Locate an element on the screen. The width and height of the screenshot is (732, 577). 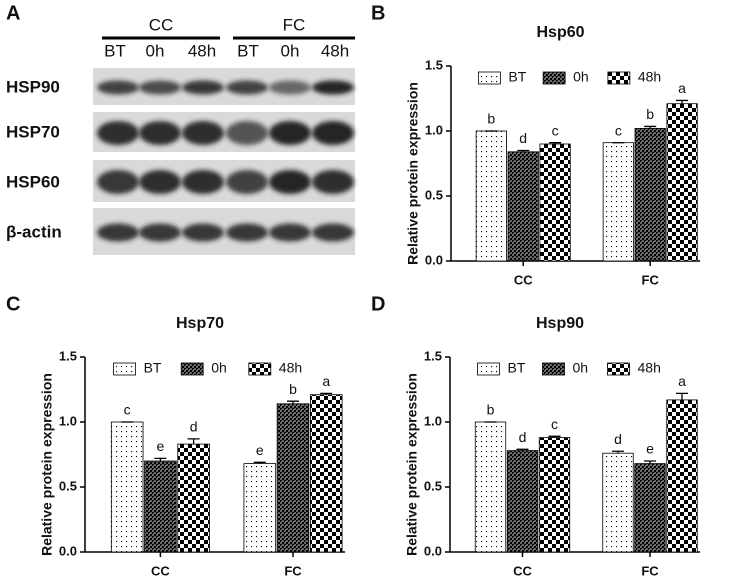
blot-image is located at coordinates (224, 161).